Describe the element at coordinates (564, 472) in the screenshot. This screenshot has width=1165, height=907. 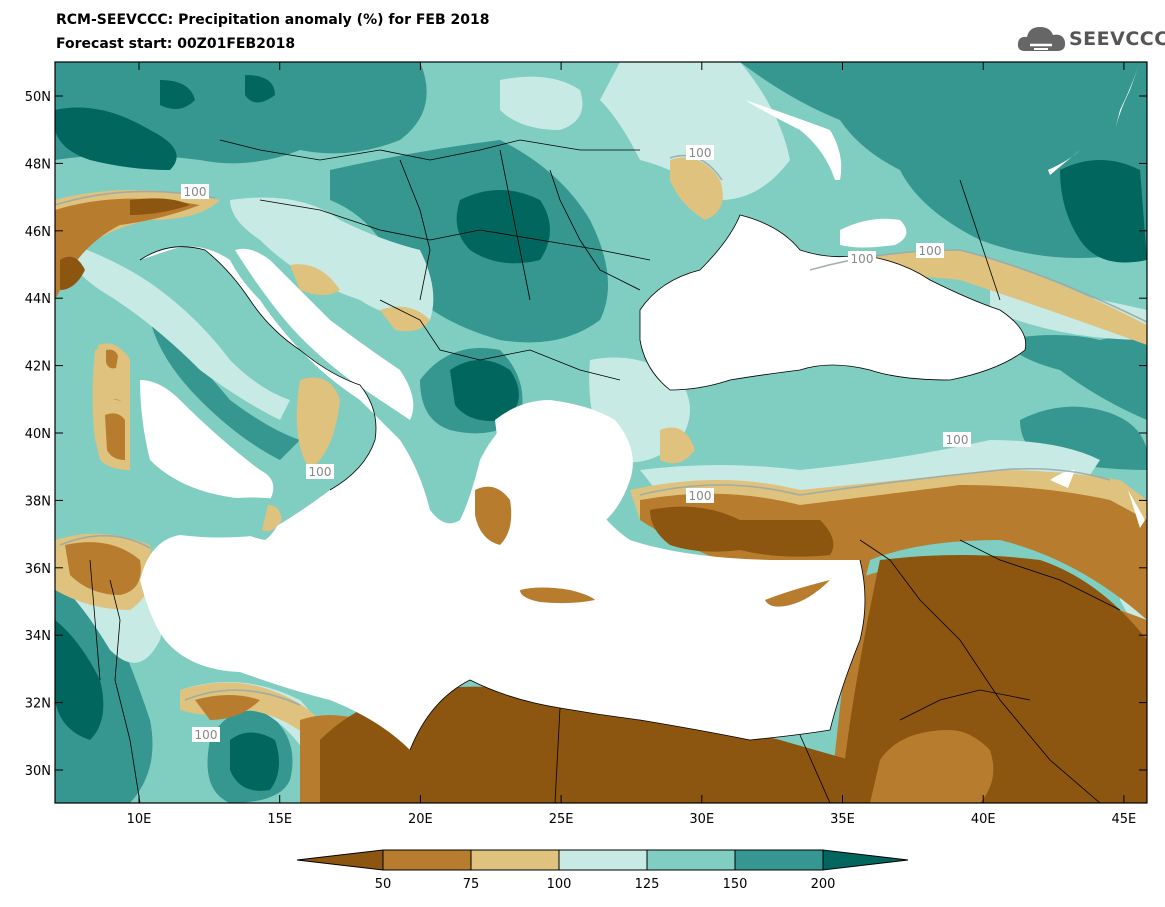
I see `aegean-sea` at that location.